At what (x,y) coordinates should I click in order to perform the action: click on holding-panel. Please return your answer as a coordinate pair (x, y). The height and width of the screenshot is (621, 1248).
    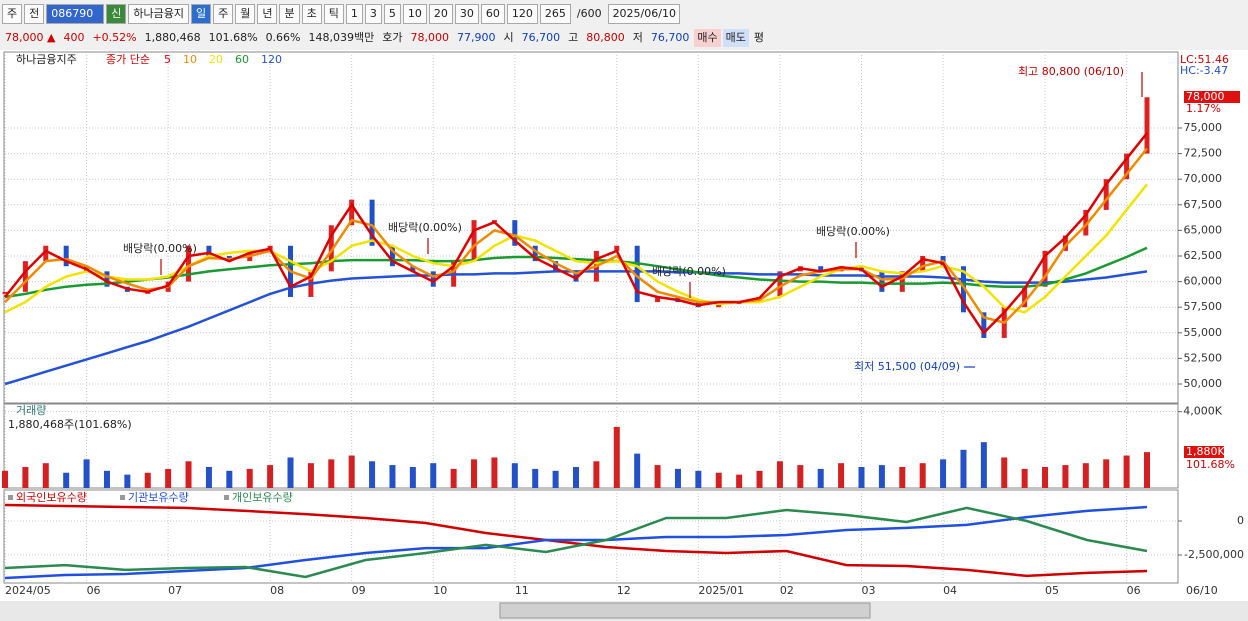
    Looking at the image, I should click on (591, 536).